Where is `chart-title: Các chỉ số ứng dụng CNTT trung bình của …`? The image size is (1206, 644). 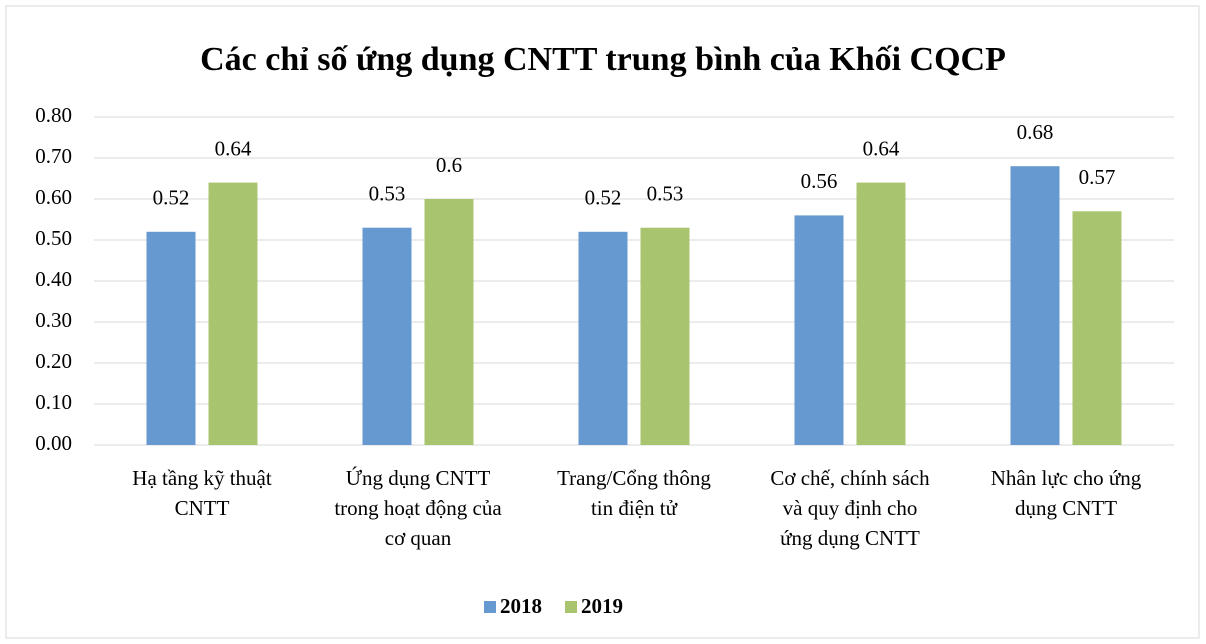 chart-title: Các chỉ số ứng dụng CNTT trung bình của … is located at coordinates (603, 59).